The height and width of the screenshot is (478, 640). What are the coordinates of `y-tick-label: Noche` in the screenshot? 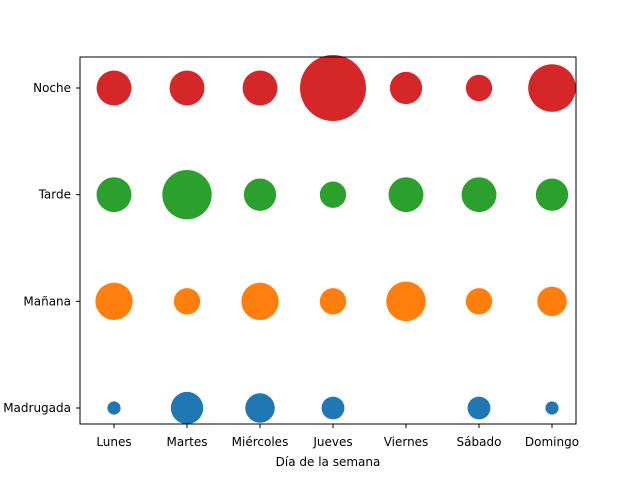 It's located at (52, 88).